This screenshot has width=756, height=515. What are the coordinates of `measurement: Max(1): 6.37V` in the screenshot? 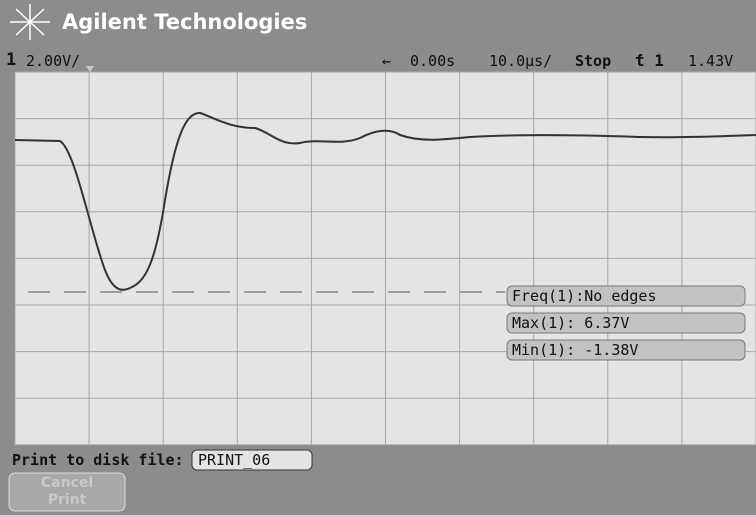 It's located at (571, 323).